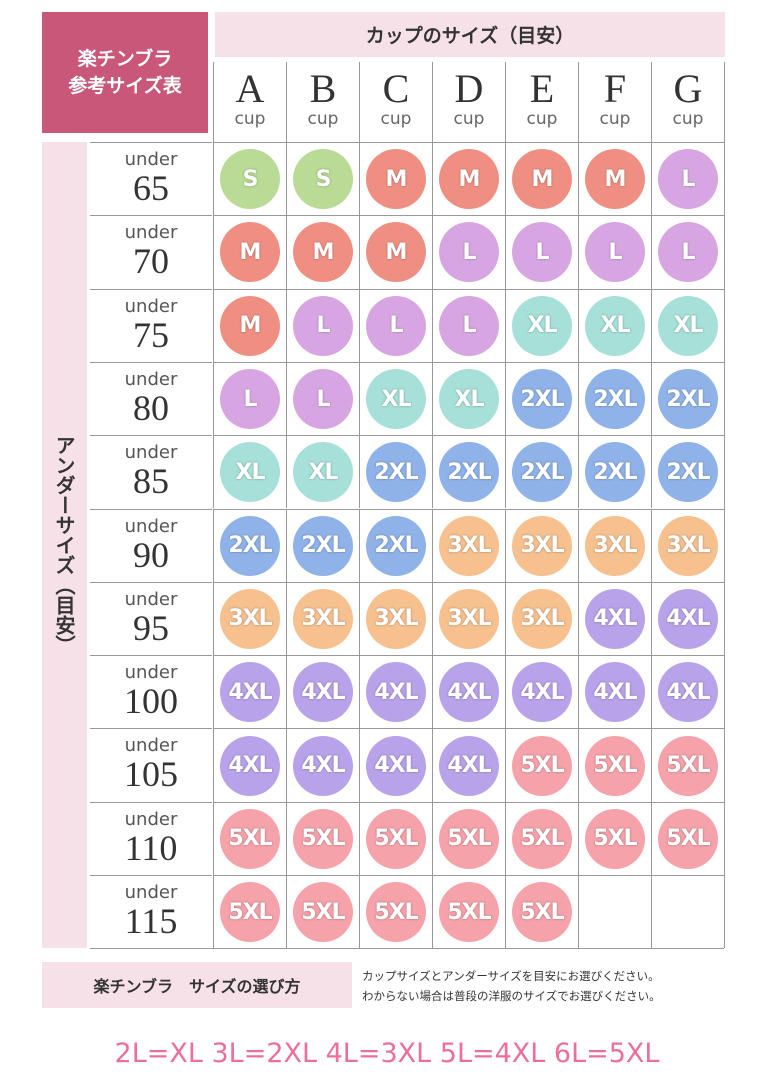 The image size is (774, 1080). Describe the element at coordinates (151, 545) in the screenshot. I see `under-label: under 90` at that location.